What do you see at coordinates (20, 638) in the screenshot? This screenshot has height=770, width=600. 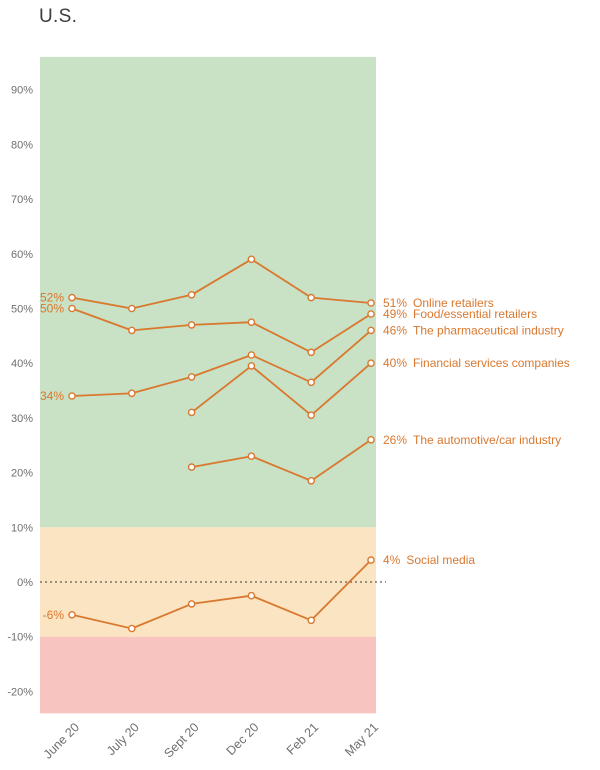 I see `y-axis-tick-label: -10%` at bounding box center [20, 638].